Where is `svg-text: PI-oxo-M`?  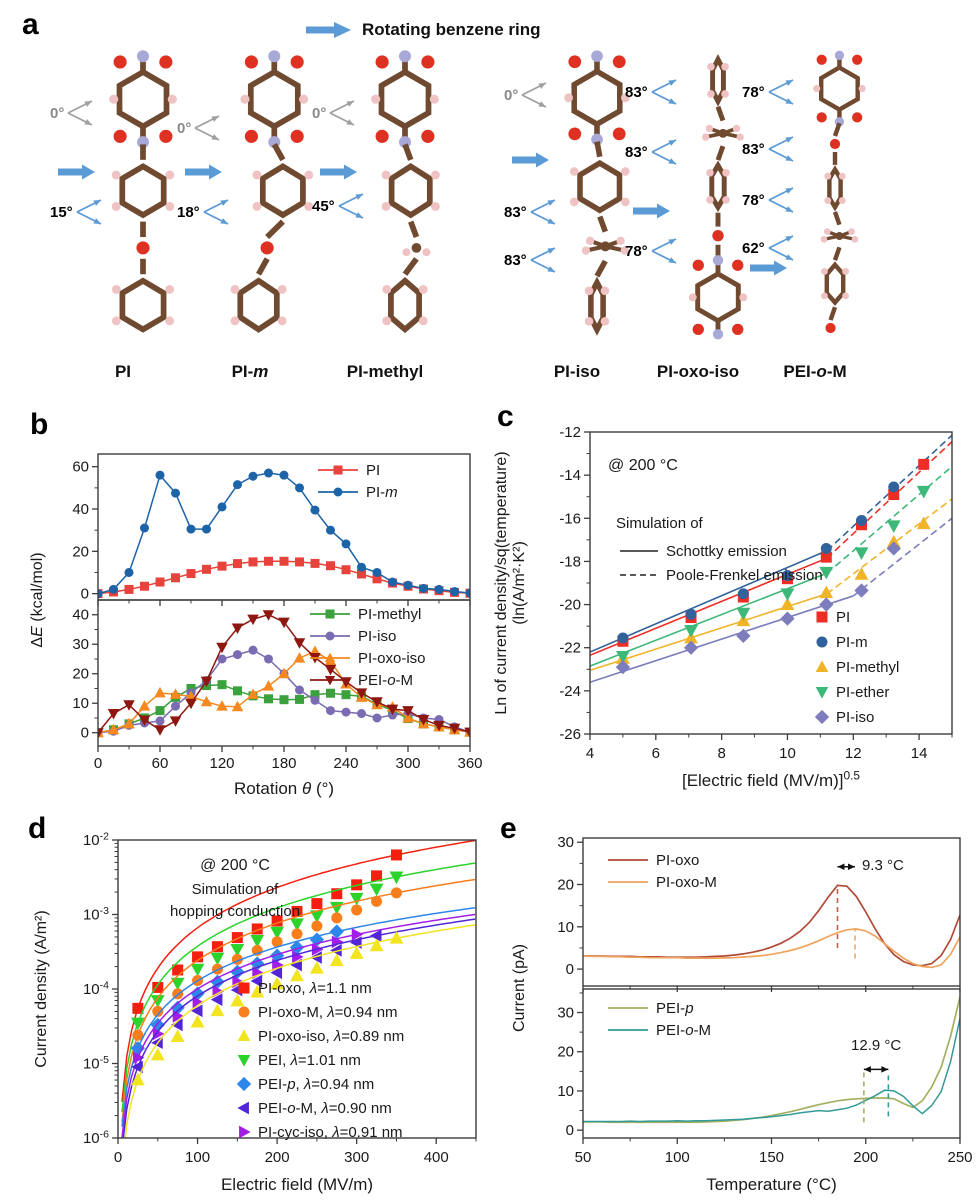
svg-text: PI-oxo-M is located at coordinates (686, 882).